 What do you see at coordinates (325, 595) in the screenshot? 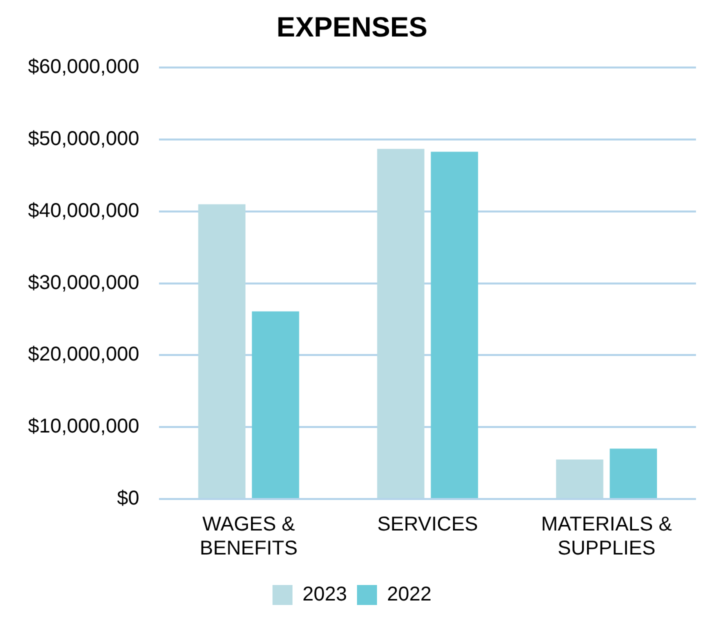
I see `legend-label: 2023` at bounding box center [325, 595].